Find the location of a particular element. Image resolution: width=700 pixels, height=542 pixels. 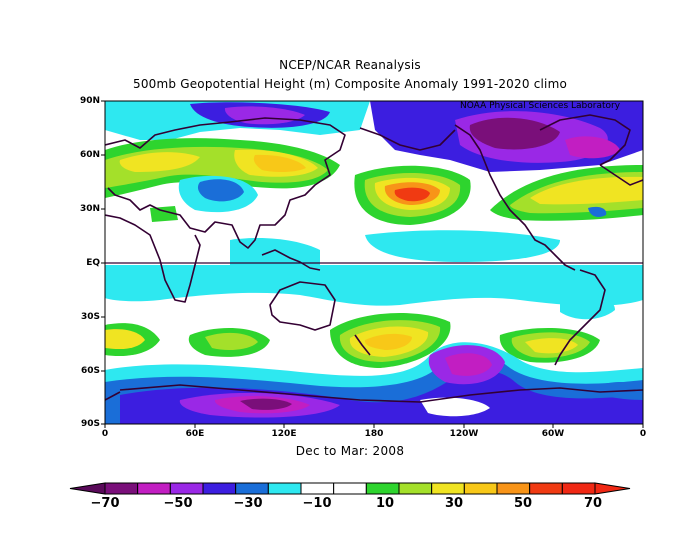

period-label: Dec to Mar: 2008 is located at coordinates (350, 451).